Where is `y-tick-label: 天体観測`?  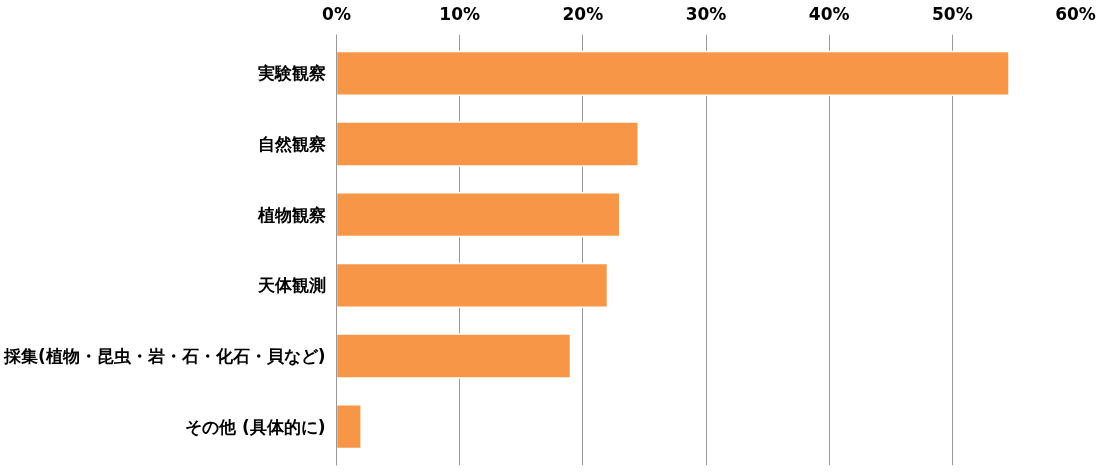
y-tick-label: 天体観測 is located at coordinates (291, 285).